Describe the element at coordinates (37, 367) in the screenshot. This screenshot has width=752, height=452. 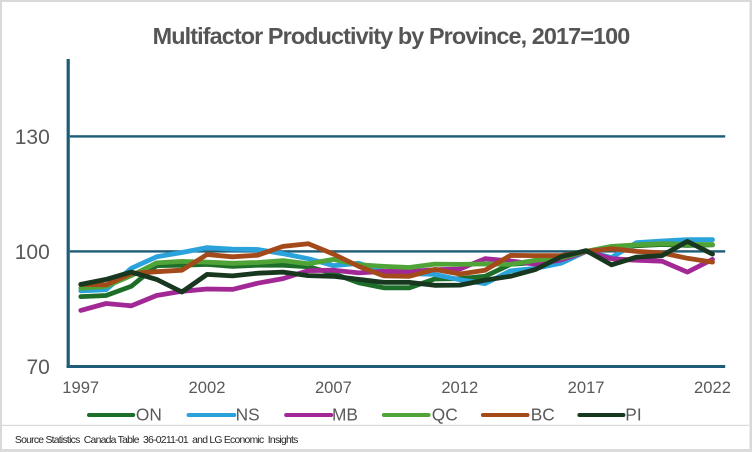
I see `svg-text: 70` at that location.